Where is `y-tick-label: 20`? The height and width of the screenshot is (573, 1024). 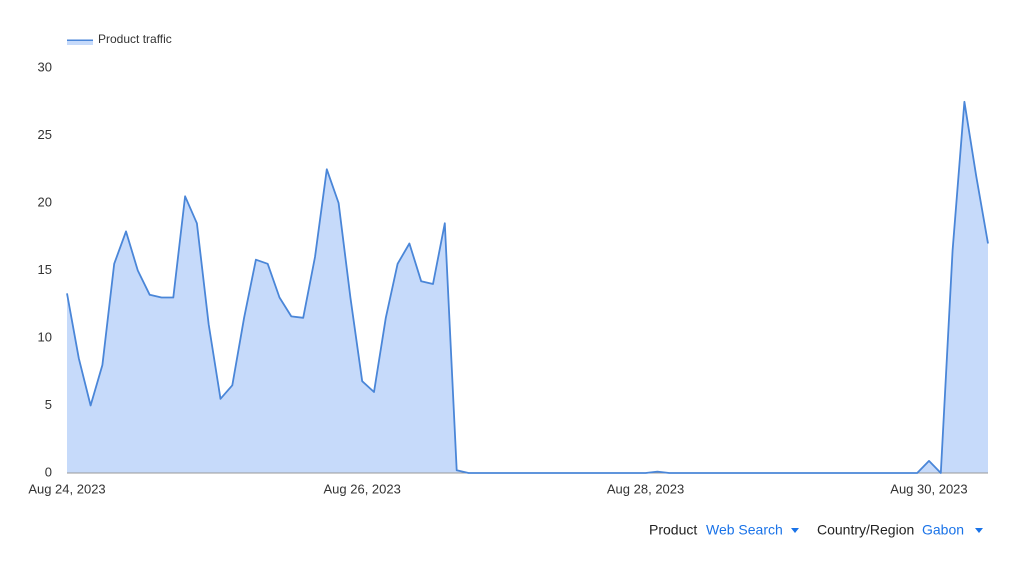
y-tick-label: 20 is located at coordinates (45, 201).